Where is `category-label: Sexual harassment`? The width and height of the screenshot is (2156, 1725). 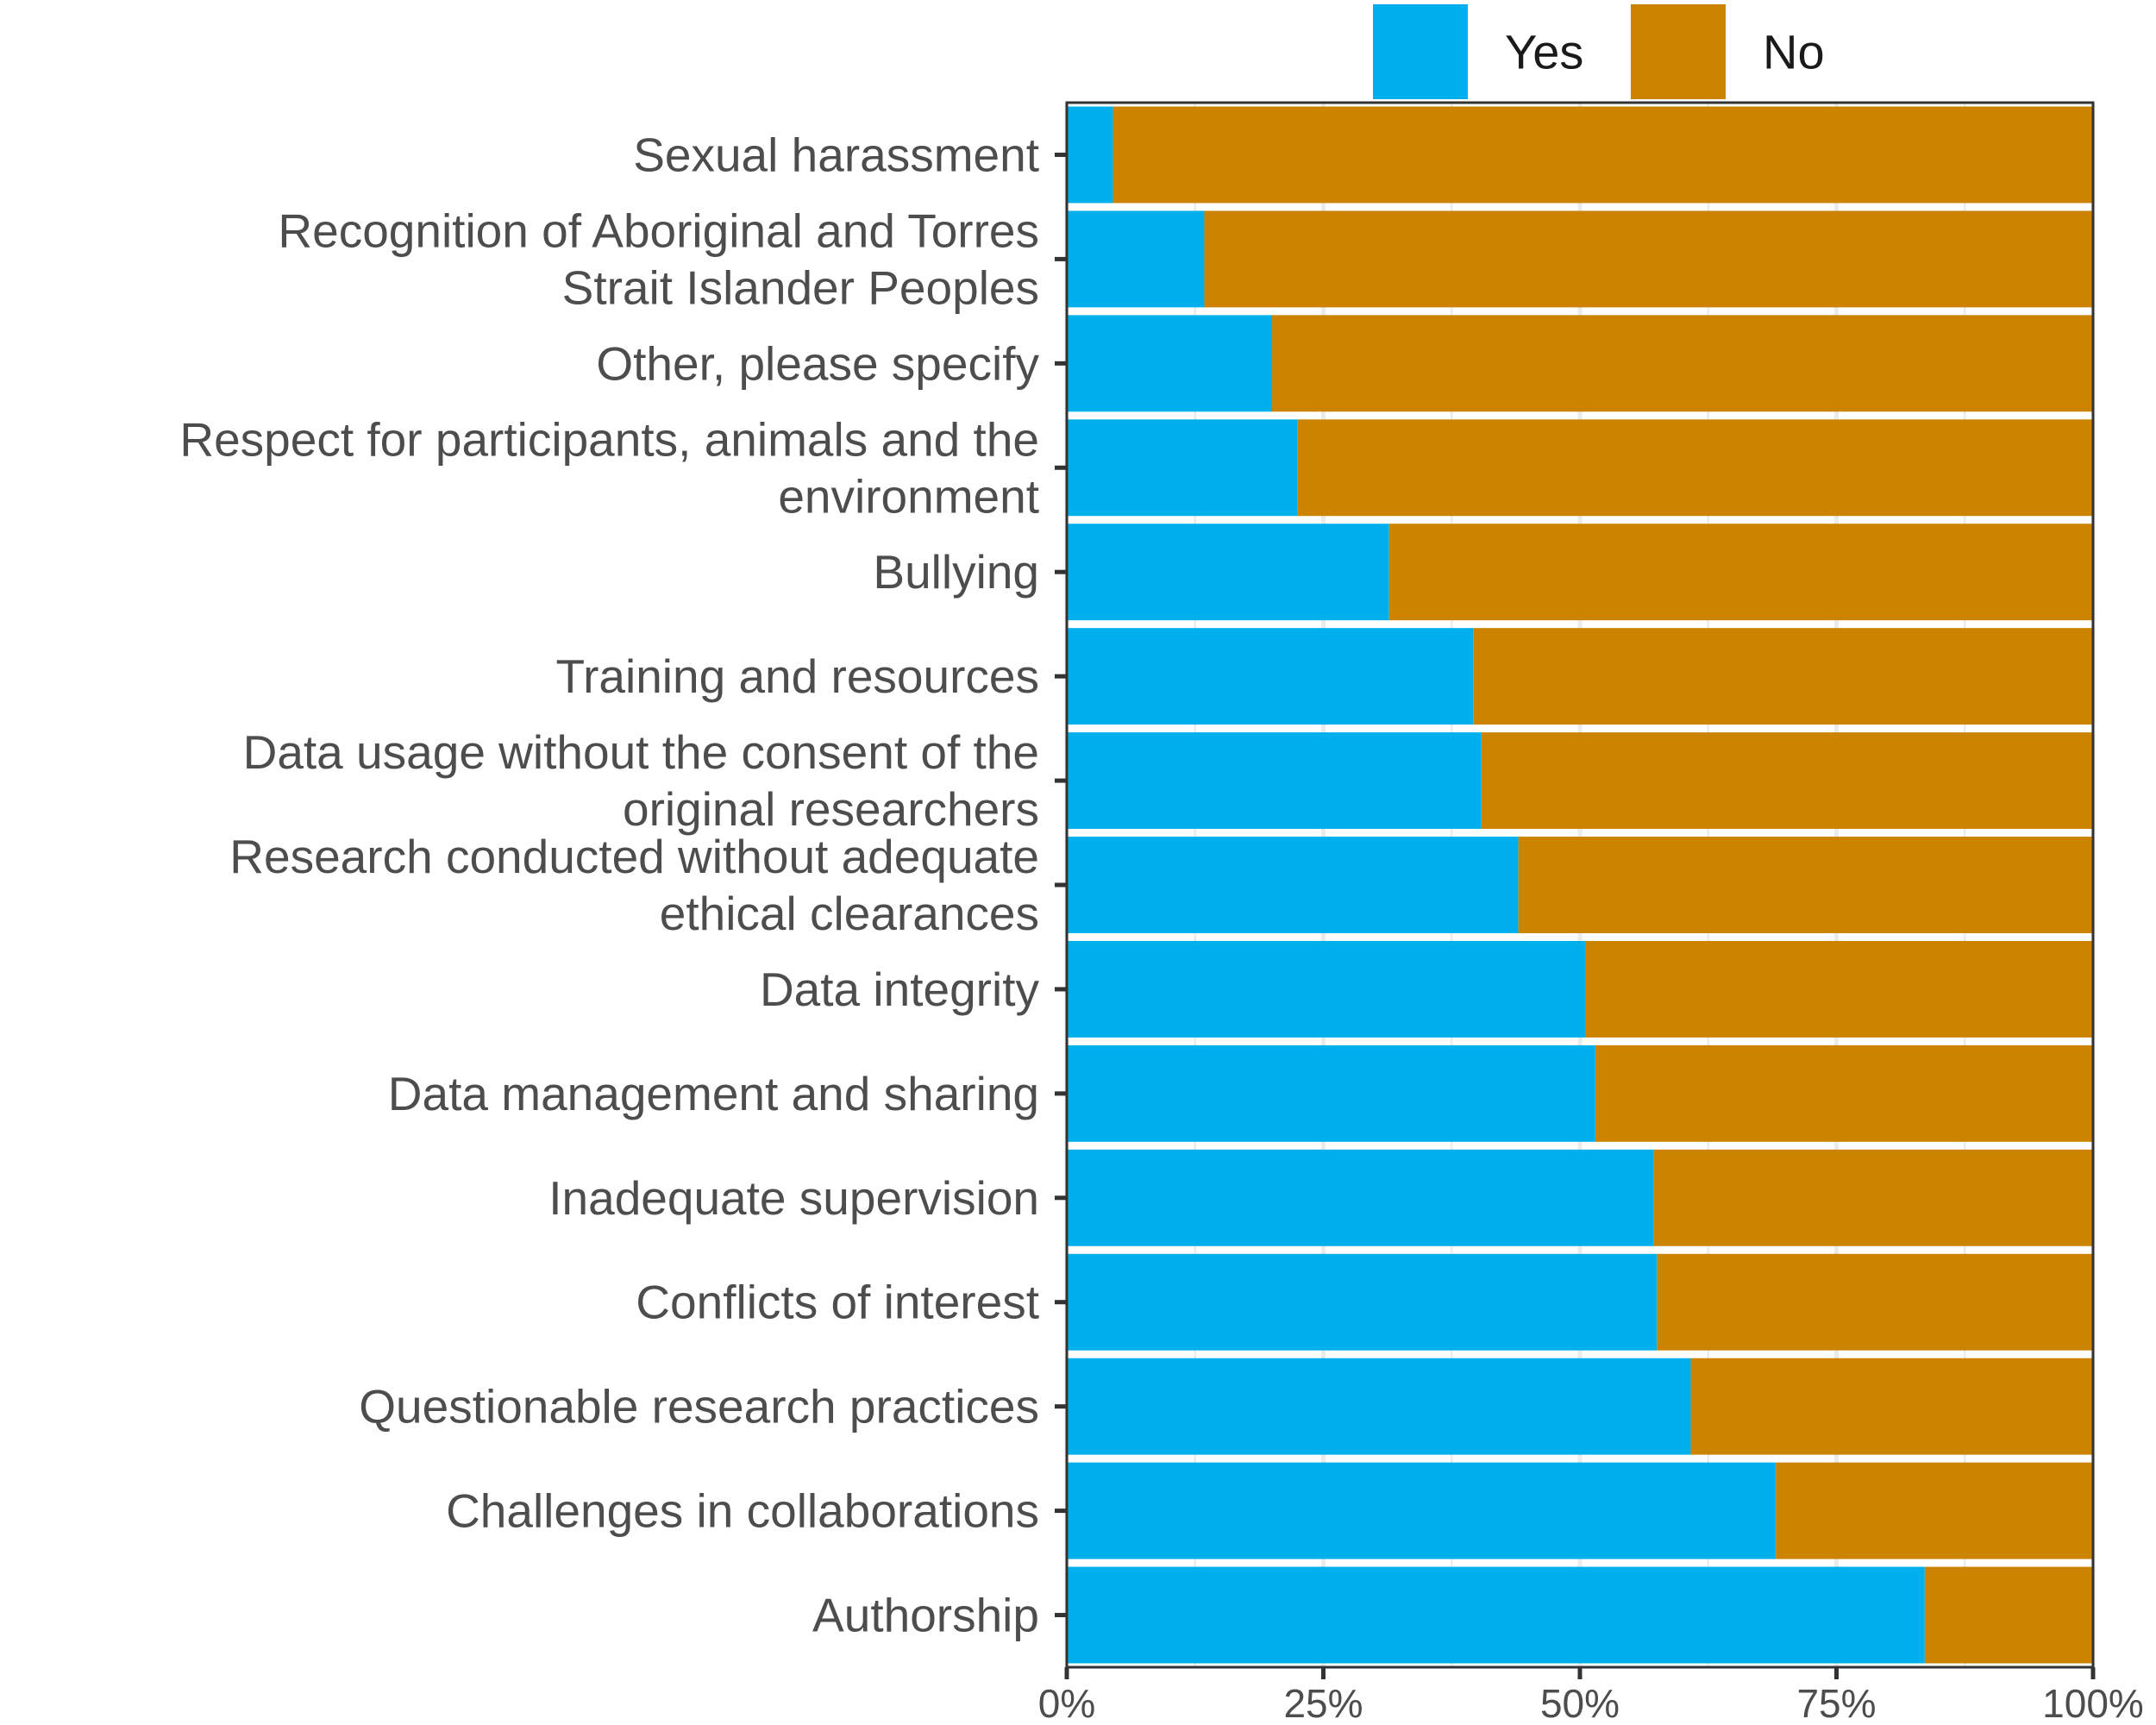 category-label: Sexual harassment is located at coordinates (836, 154).